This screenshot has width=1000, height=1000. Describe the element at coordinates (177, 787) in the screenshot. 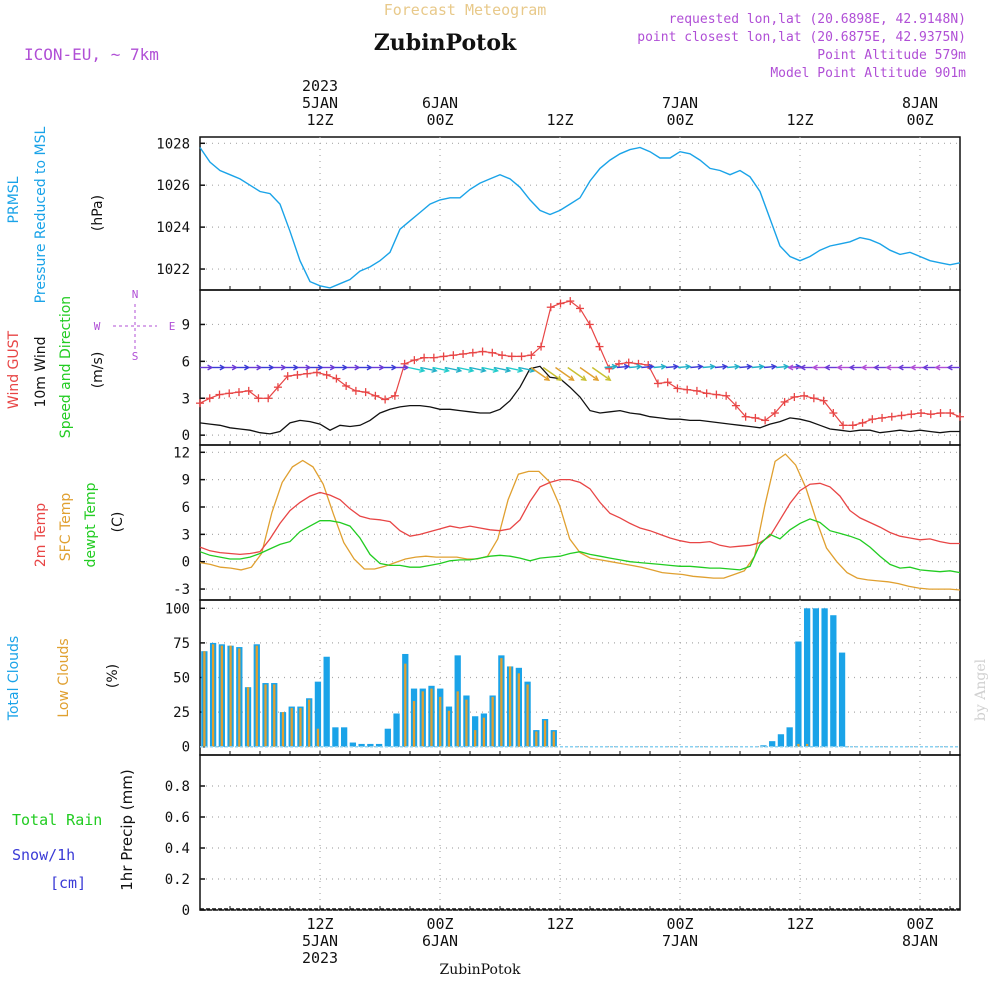

I see `ytick-label: 0.8` at that location.